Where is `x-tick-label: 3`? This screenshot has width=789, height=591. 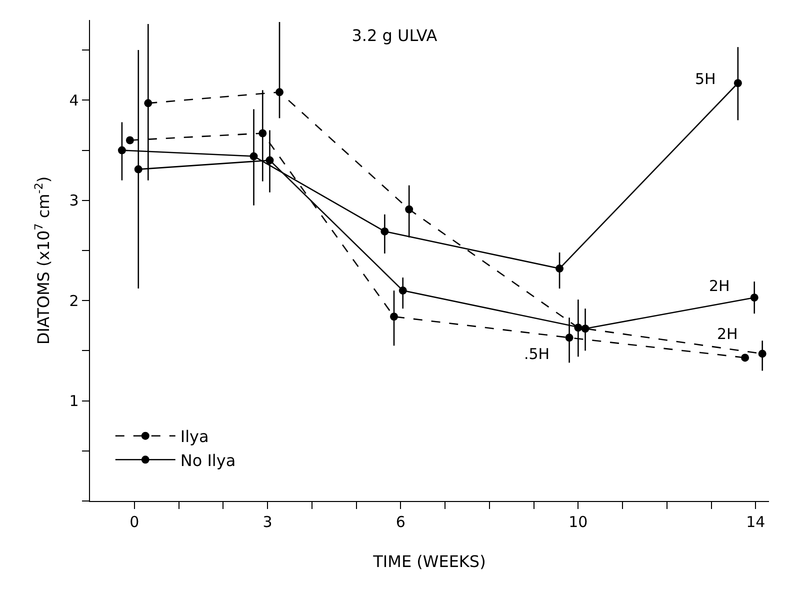 x-tick-label: 3 is located at coordinates (267, 522).